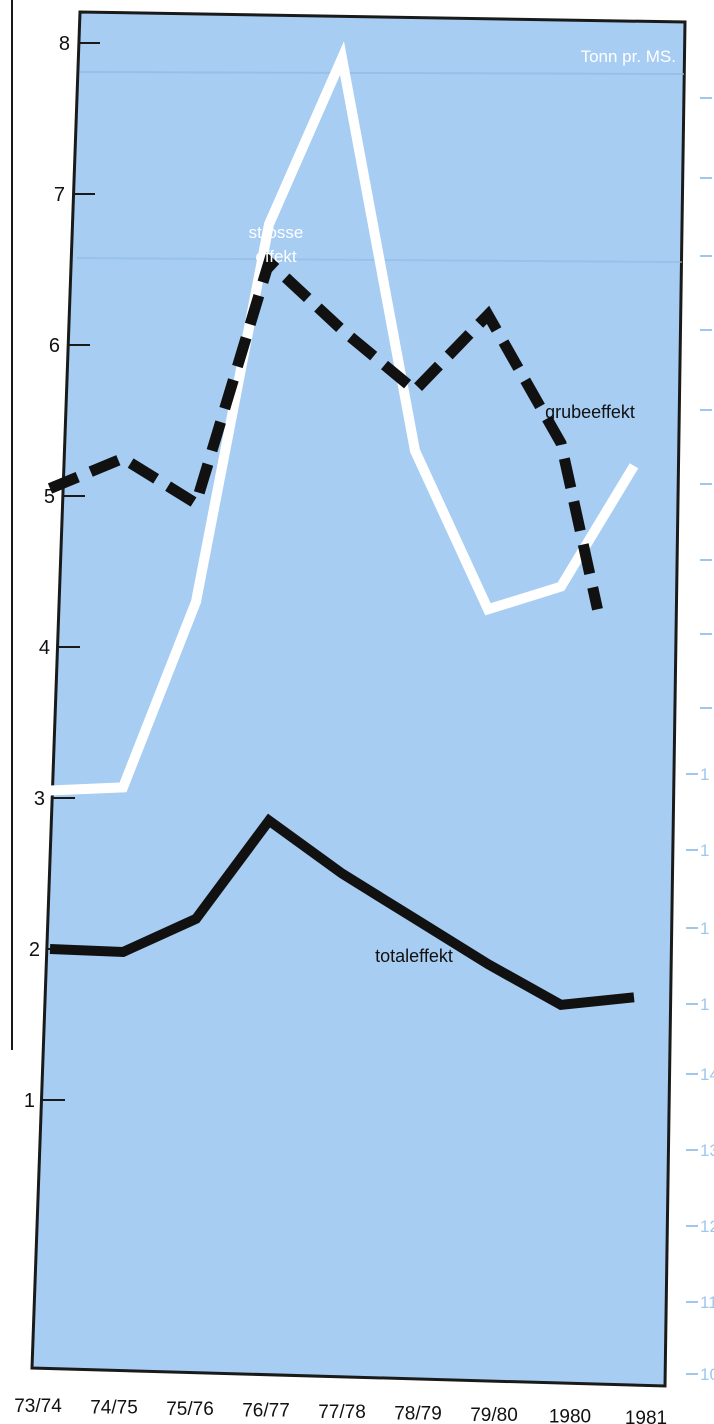 The width and height of the screenshot is (714, 1424). Describe the element at coordinates (418, 1414) in the screenshot. I see `x-tick-label: 78/79` at that location.